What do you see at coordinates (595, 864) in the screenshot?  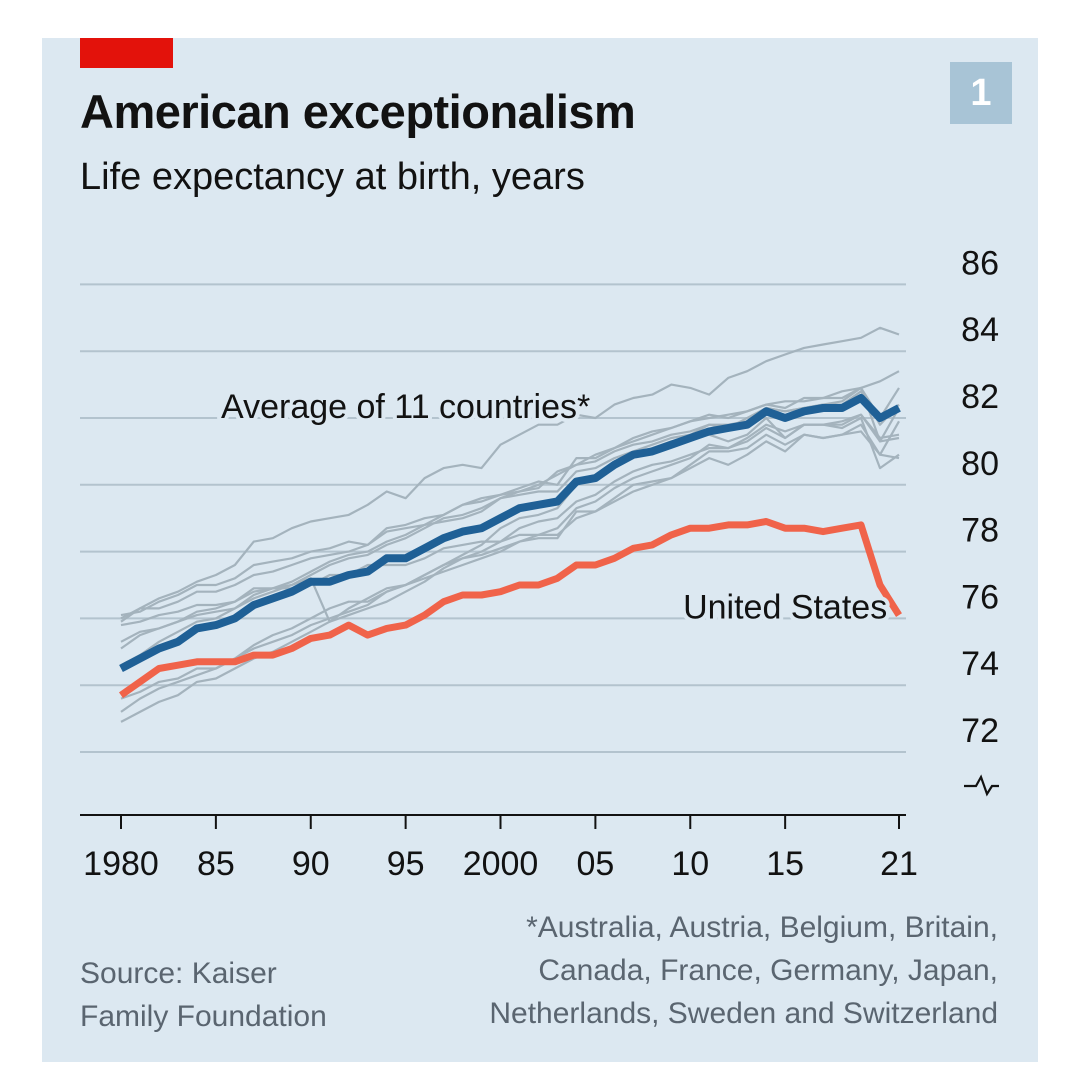 I see `x-tick-label: 05` at bounding box center [595, 864].